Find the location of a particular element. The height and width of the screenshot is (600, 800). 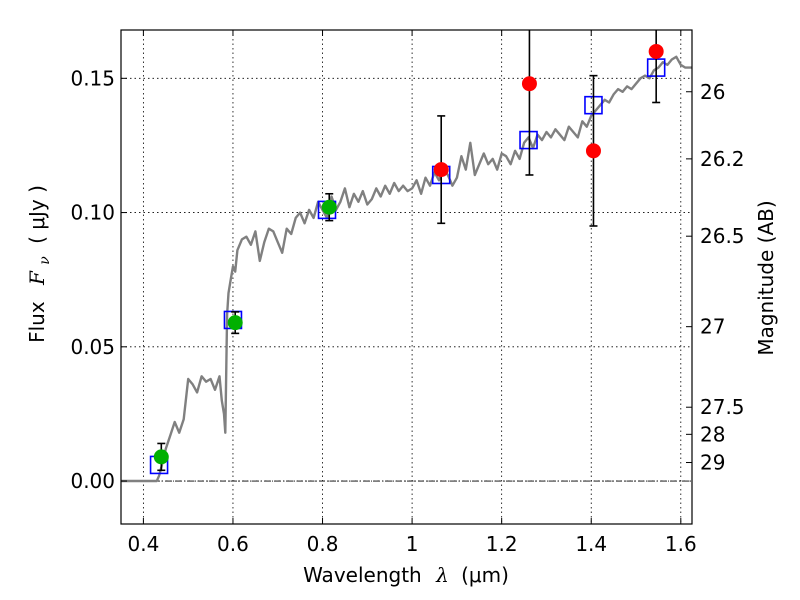

model-square-marker is located at coordinates (528, 140).